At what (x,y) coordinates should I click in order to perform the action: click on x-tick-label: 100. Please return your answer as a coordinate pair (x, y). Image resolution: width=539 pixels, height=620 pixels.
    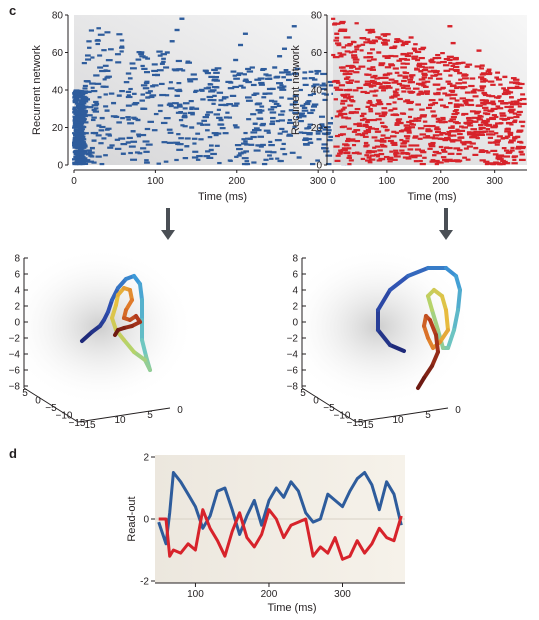
    Looking at the image, I should click on (387, 181).